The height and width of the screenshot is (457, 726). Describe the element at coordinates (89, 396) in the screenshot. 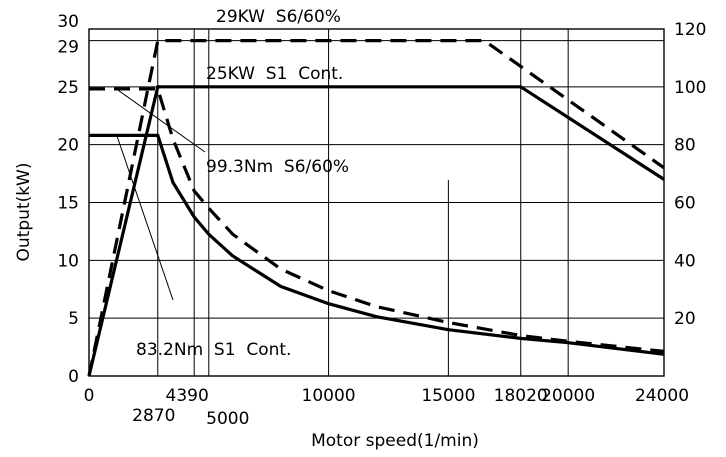

I see `x-tick-0: 0` at that location.